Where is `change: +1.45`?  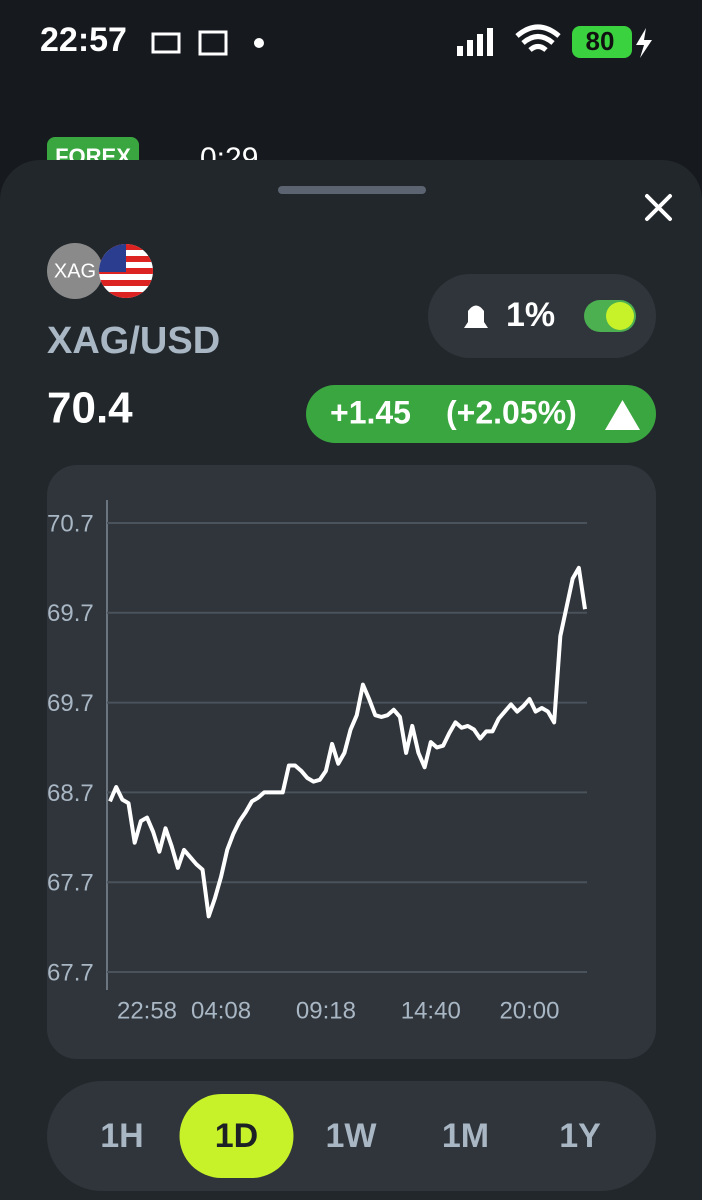
change: +1.45 is located at coordinates (370, 412).